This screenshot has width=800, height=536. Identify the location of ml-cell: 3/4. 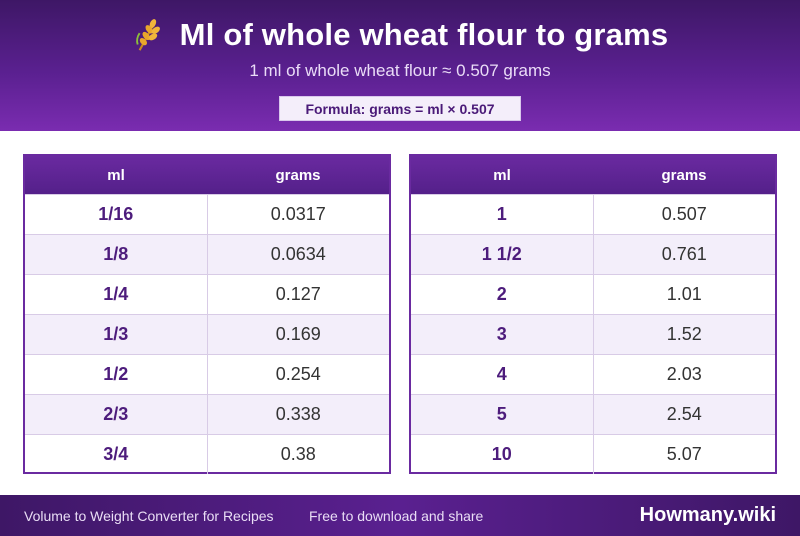
(116, 454).